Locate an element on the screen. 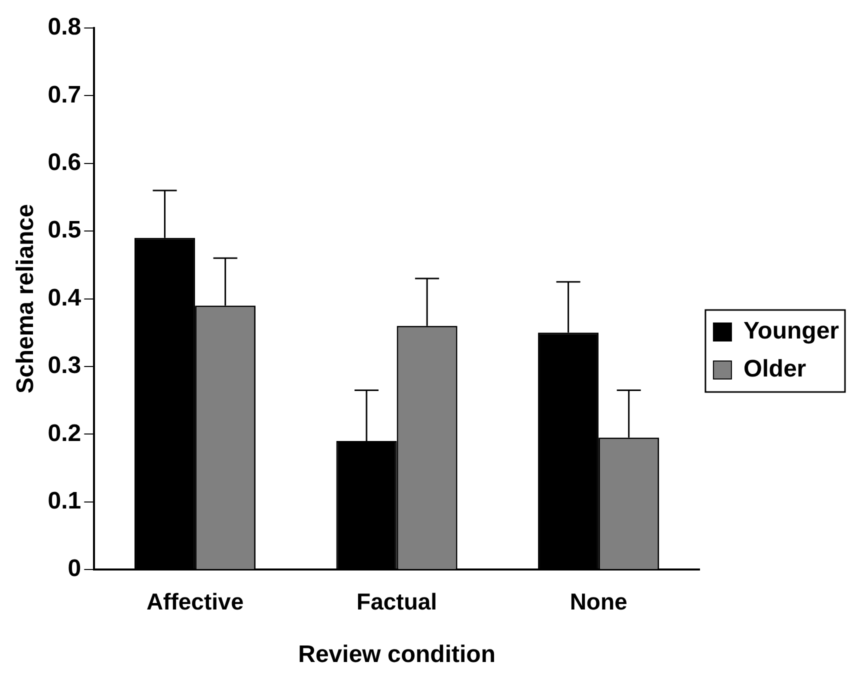  y-tick-label: 0.2 is located at coordinates (65, 433).